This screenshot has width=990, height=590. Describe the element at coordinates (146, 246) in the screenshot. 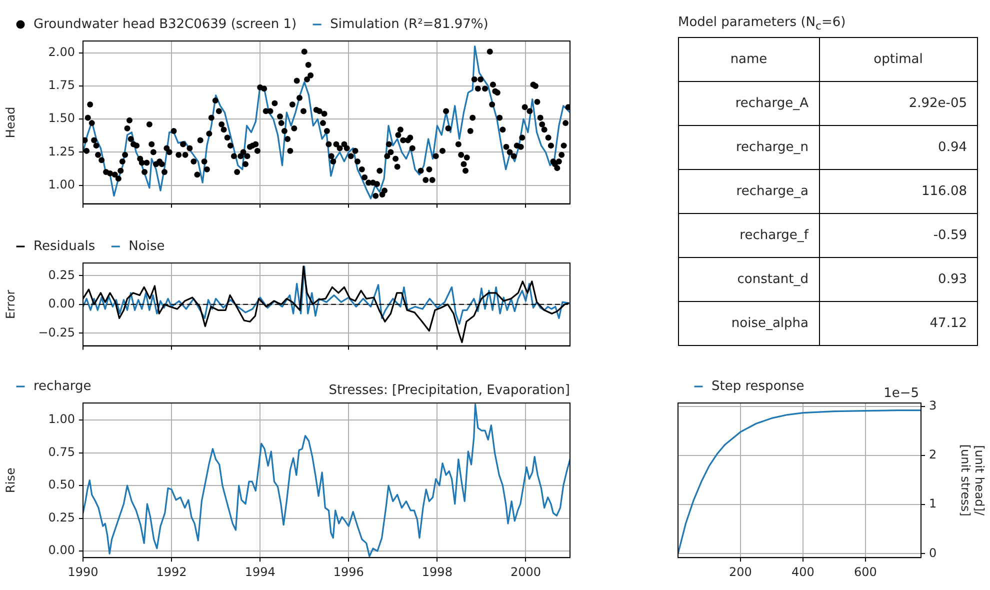

I see `legend-label: Noise` at that location.